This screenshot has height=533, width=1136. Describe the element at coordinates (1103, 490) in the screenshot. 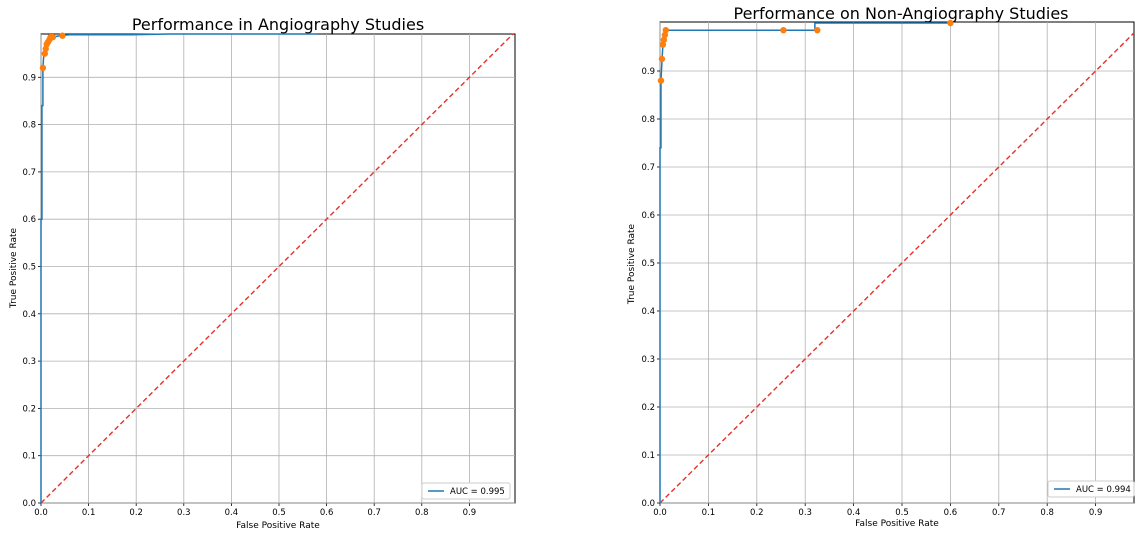

I see `legend-label: AUC = 0.994` at that location.